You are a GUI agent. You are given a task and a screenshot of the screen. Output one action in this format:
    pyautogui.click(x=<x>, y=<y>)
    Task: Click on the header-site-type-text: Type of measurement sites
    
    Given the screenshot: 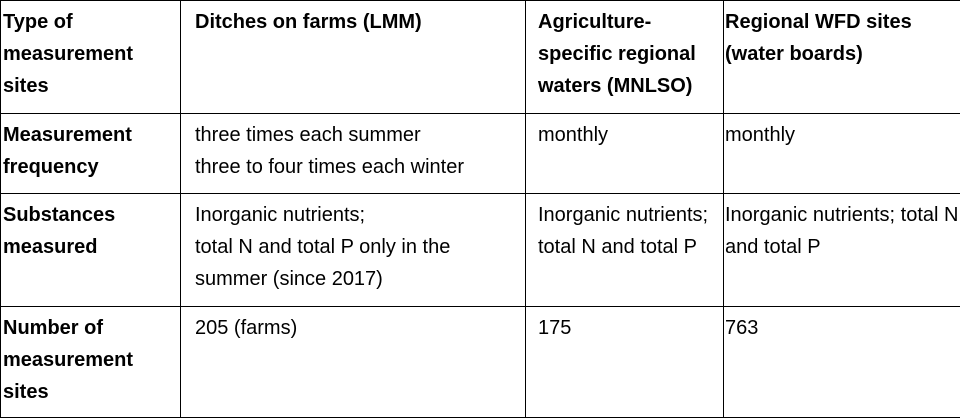 What is the action you would take?
    pyautogui.click(x=68, y=54)
    